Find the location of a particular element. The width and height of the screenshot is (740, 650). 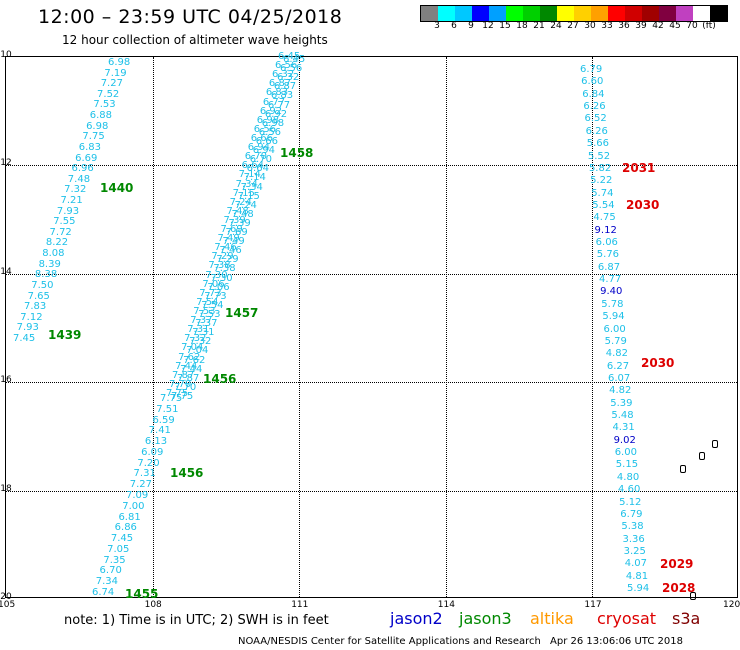

wave-height-value: 7.15 is located at coordinates (243, 193).